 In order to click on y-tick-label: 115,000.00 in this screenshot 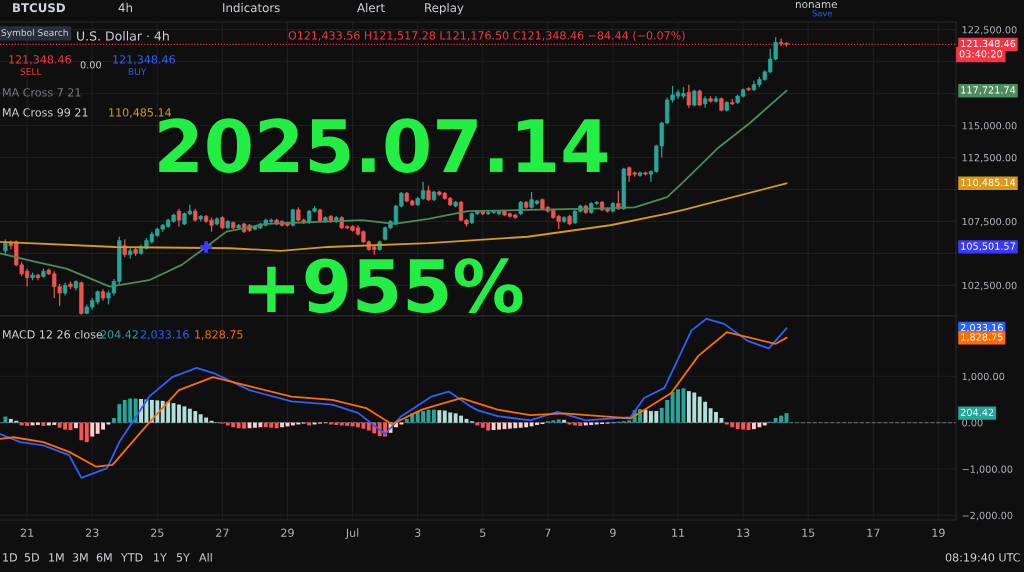, I will do `click(989, 126)`.